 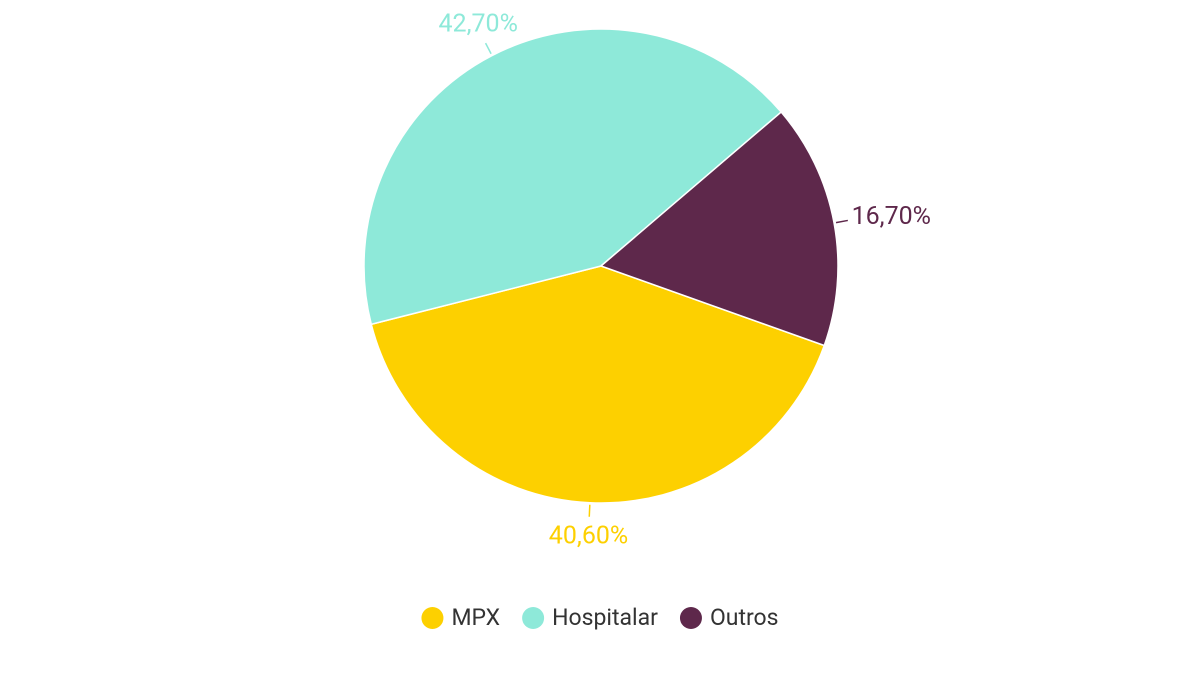 I want to click on value-label: 16,70%, so click(x=891, y=216).